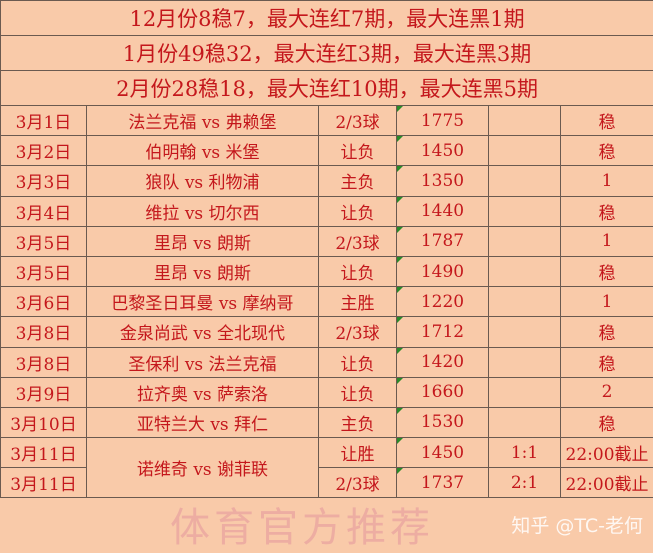 This screenshot has width=653, height=553. What do you see at coordinates (203, 332) in the screenshot?
I see `match-cell: 金泉尚武 vs 全北现代` at bounding box center [203, 332].